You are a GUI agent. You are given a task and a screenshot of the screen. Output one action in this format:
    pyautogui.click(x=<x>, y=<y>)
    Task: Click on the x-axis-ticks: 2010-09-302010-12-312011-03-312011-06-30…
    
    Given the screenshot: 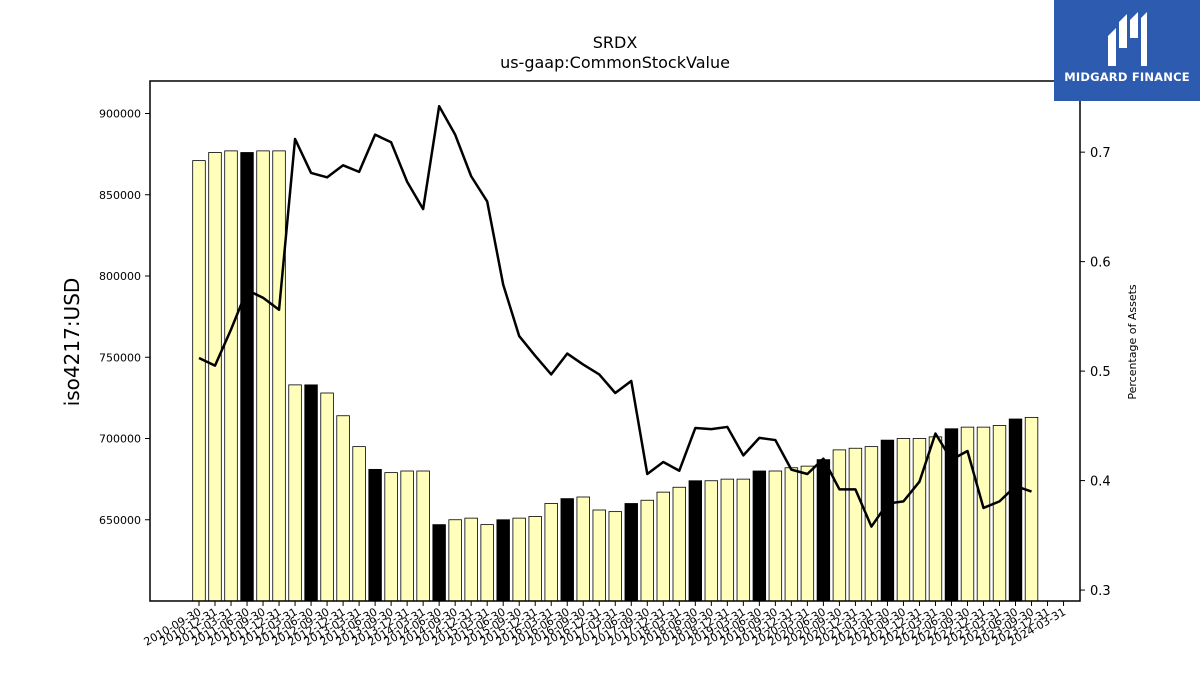 What is the action you would take?
    pyautogui.click(x=605, y=625)
    